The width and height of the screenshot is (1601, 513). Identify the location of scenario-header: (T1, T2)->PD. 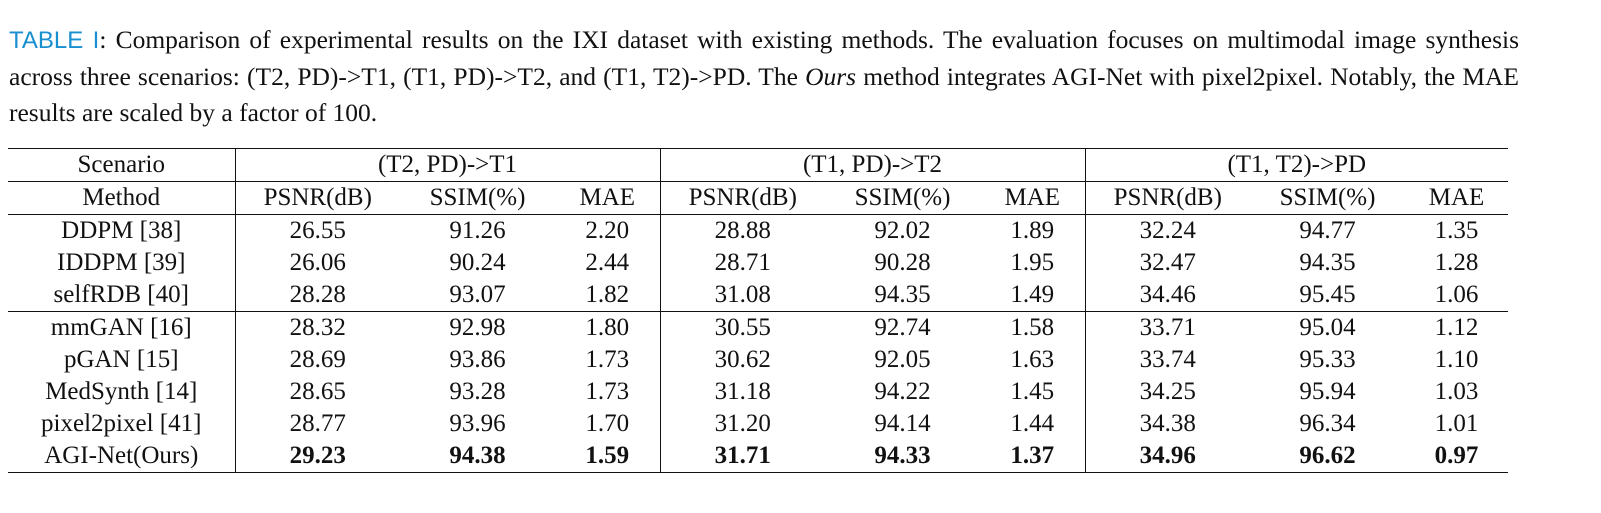
(1296, 165).